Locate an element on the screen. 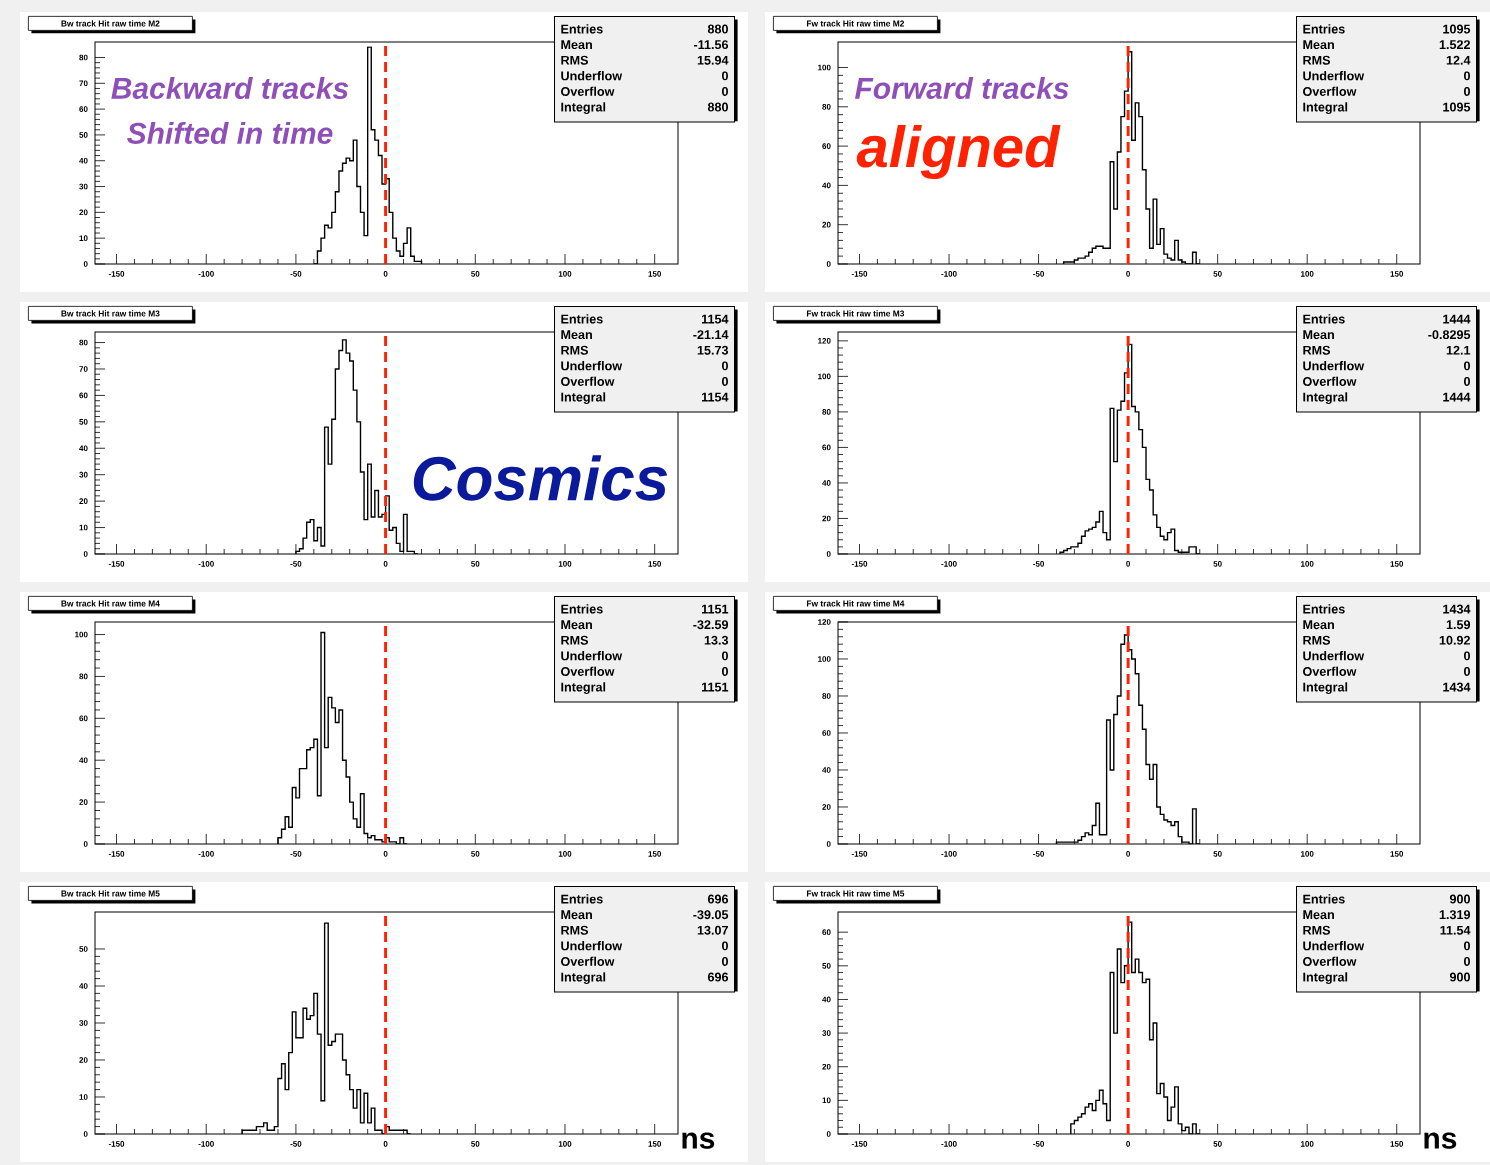  chart-title: Fw track Hit raw time M5 is located at coordinates (855, 893).